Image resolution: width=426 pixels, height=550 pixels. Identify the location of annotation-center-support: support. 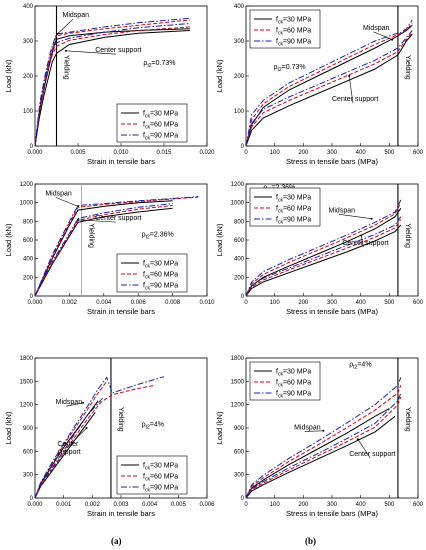
(68, 452).